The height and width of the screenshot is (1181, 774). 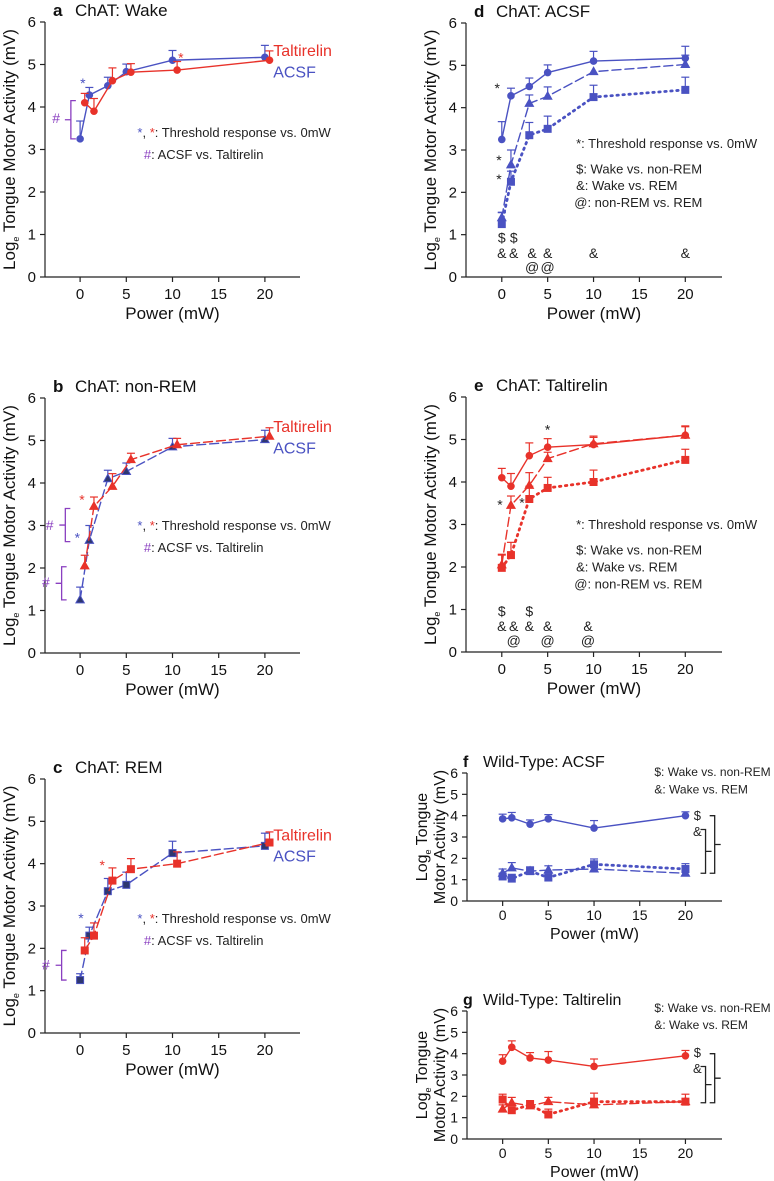 What do you see at coordinates (207, 154) in the screenshot?
I see `note-part: : ACSF vs. Taltirelin` at bounding box center [207, 154].